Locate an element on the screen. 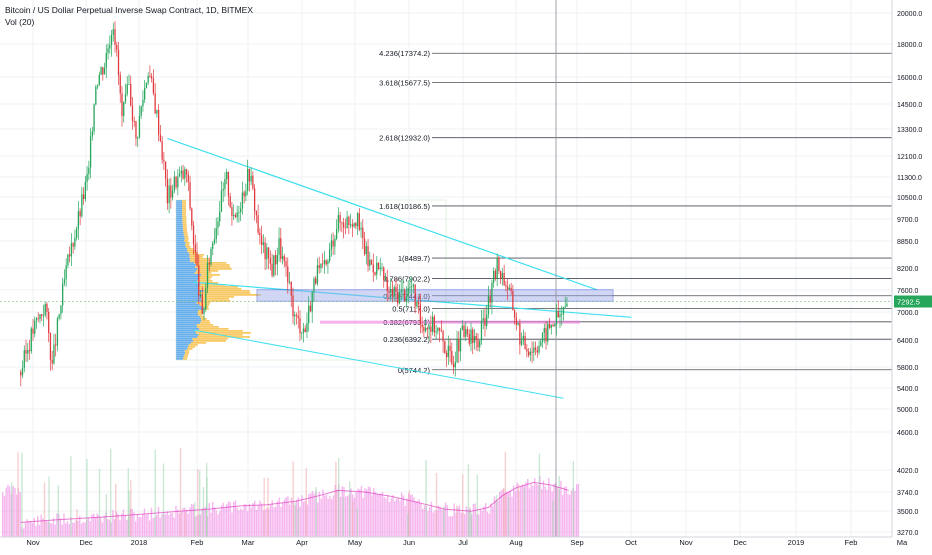 This screenshot has height=555, width=932. y-tick-label: 5000.0 is located at coordinates (908, 410).